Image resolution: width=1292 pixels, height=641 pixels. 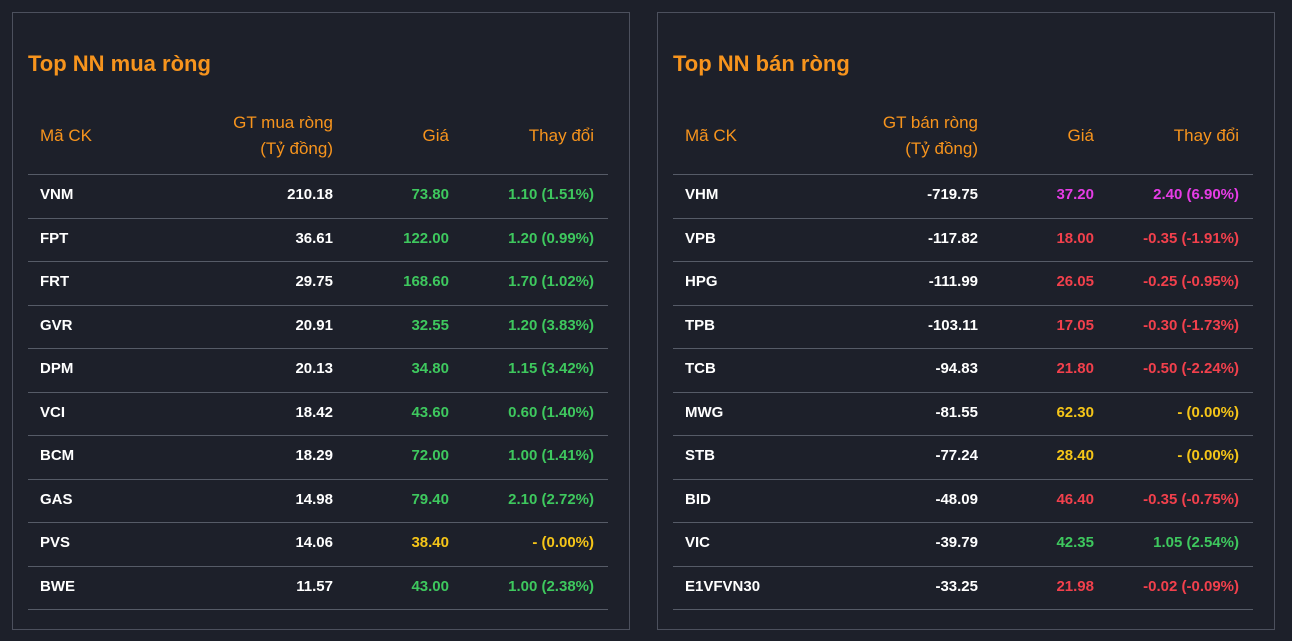 What do you see at coordinates (700, 368) in the screenshot?
I see `ticker: TCB` at bounding box center [700, 368].